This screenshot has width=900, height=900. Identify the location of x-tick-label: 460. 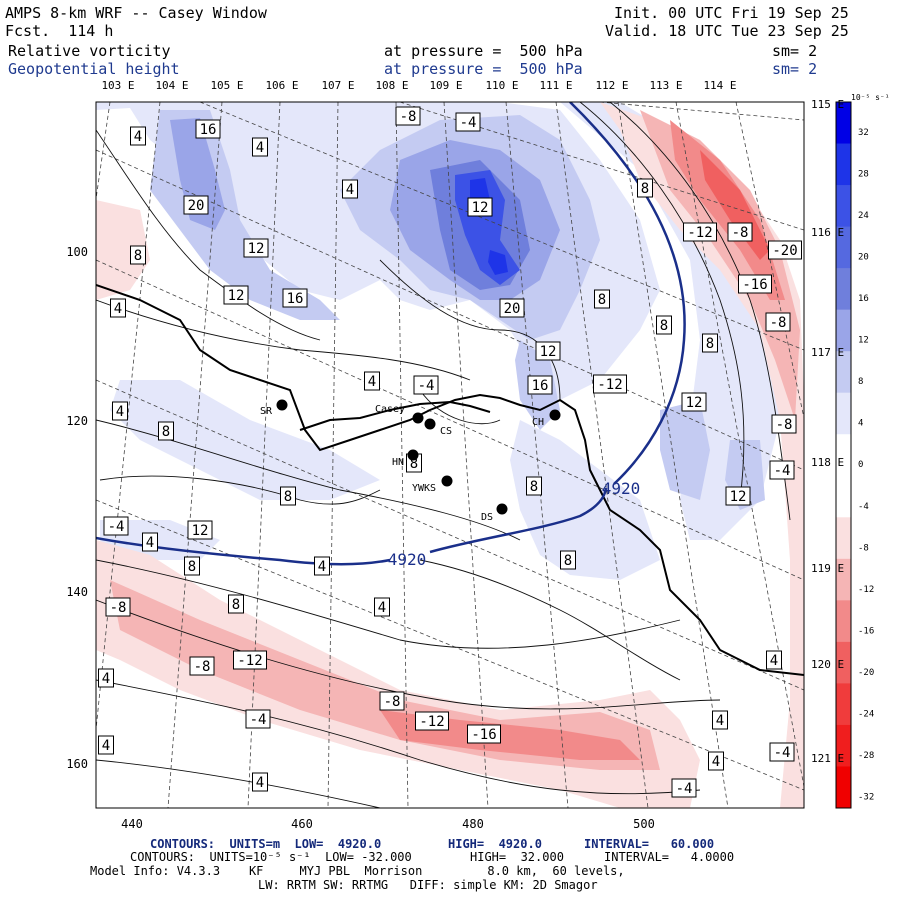
(302, 824).